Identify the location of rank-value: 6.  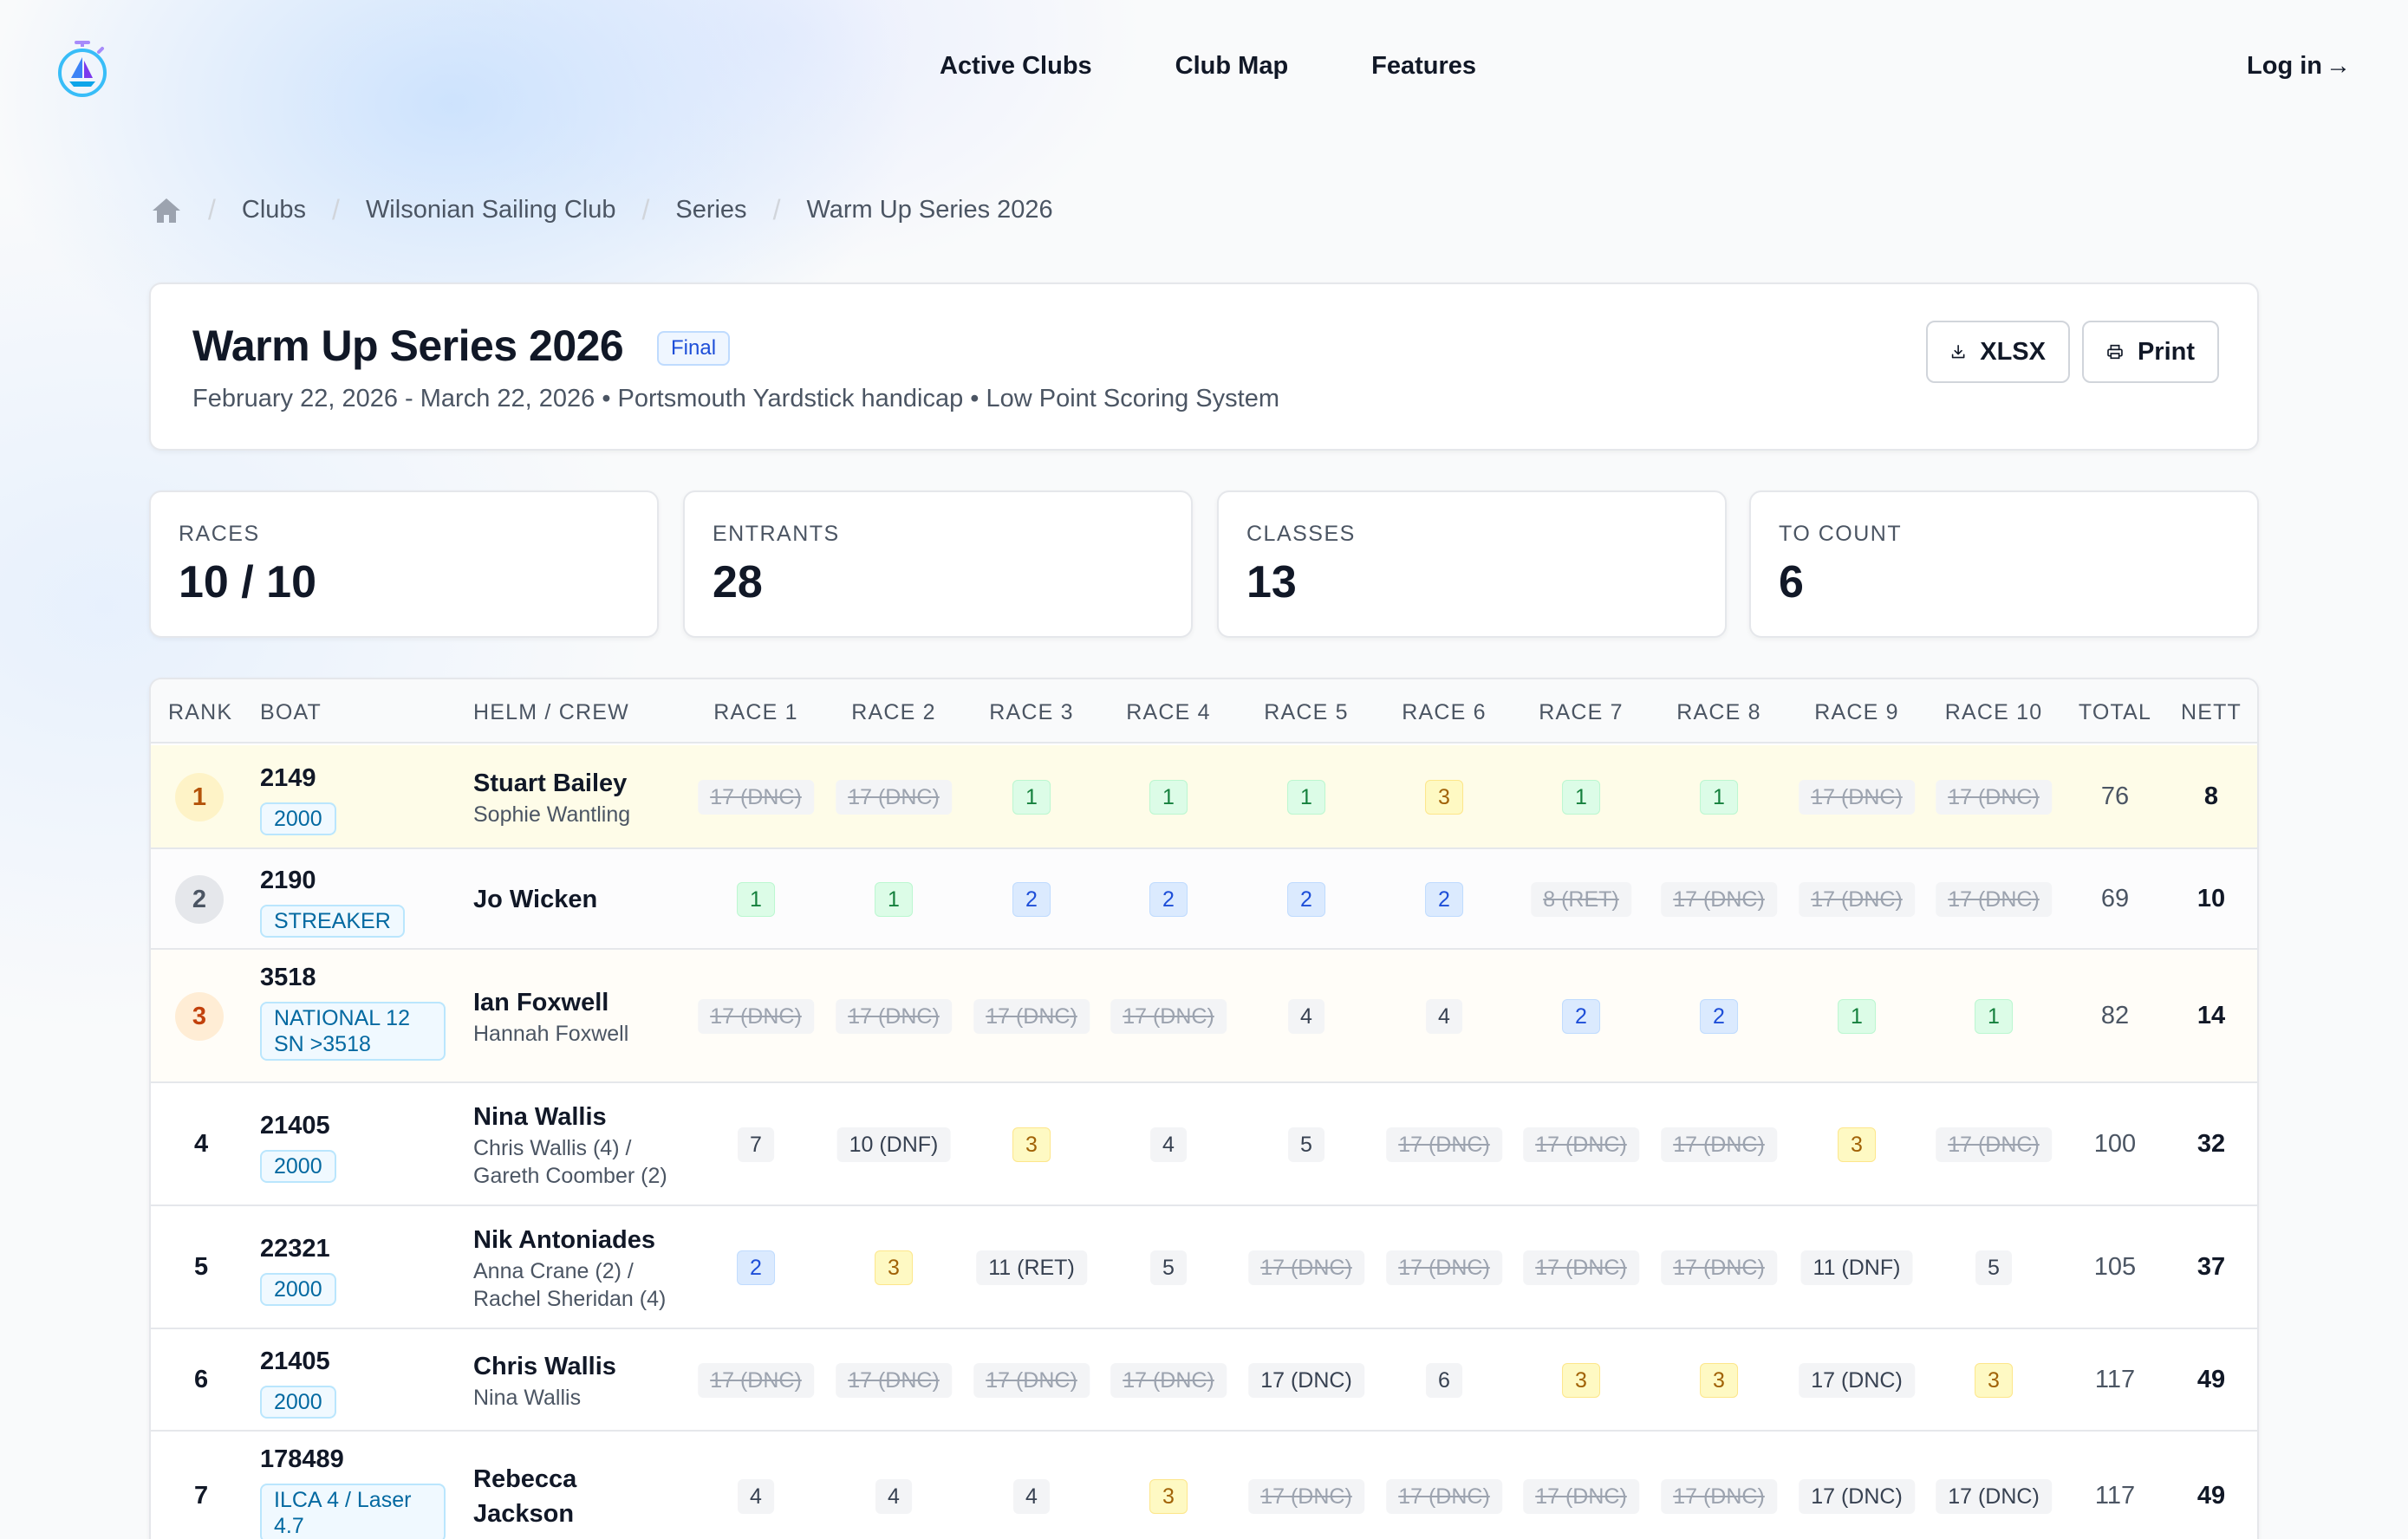
(201, 1379).